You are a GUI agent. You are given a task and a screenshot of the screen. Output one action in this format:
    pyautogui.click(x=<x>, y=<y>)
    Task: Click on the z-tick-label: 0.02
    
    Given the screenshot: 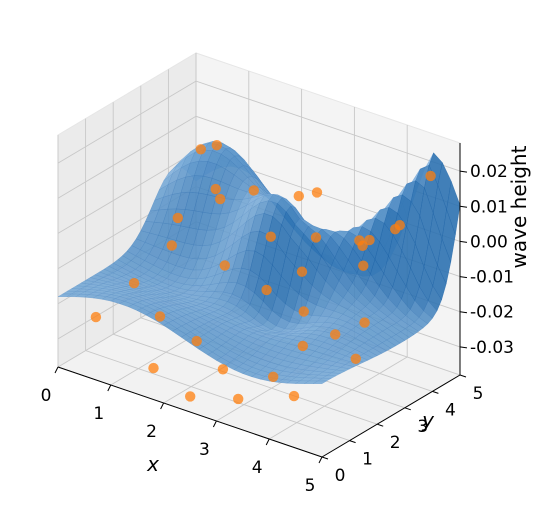 What is the action you would take?
    pyautogui.click(x=489, y=172)
    